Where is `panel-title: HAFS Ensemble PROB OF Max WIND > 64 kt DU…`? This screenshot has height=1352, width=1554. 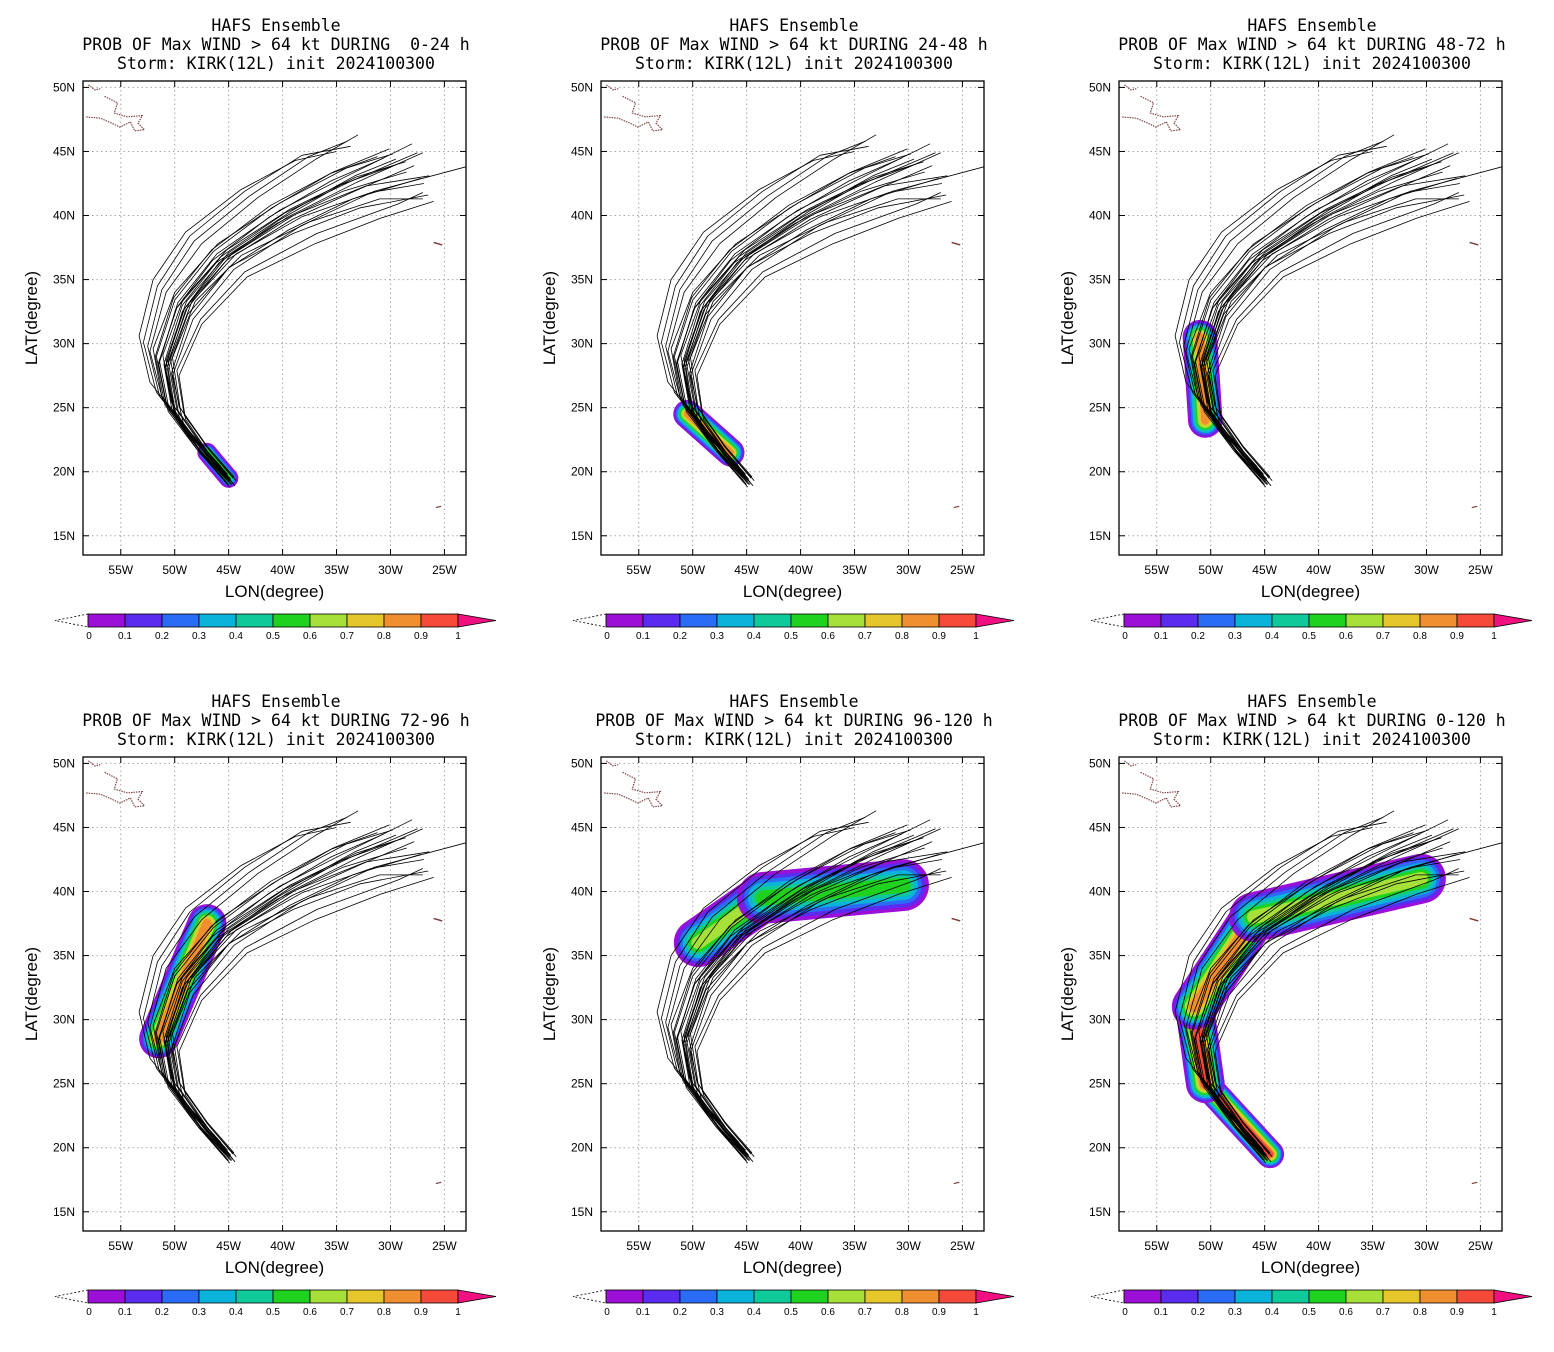 panel-title: HAFS Ensemble PROB OF Max WIND > 64 kt DU… is located at coordinates (276, 44).